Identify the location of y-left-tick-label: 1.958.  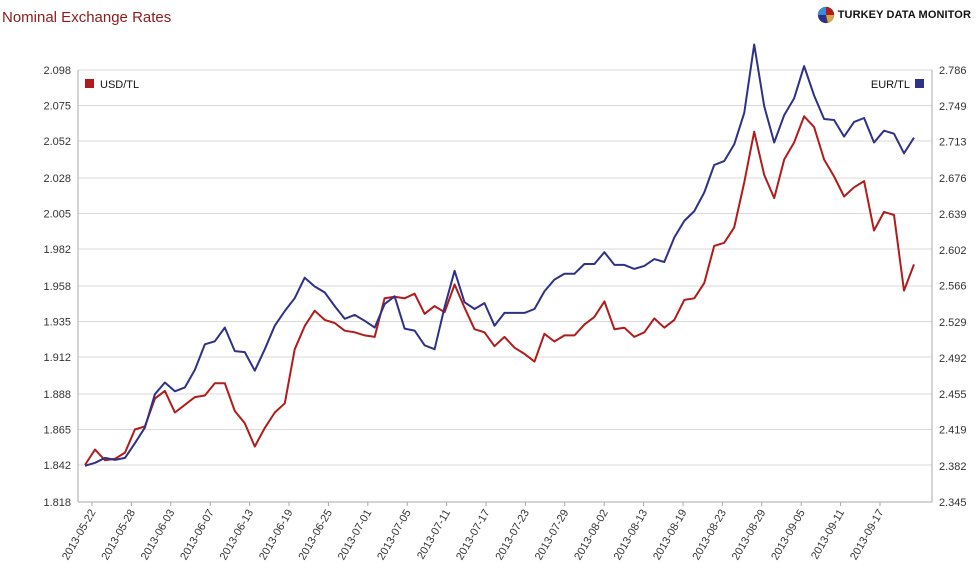
(57, 287).